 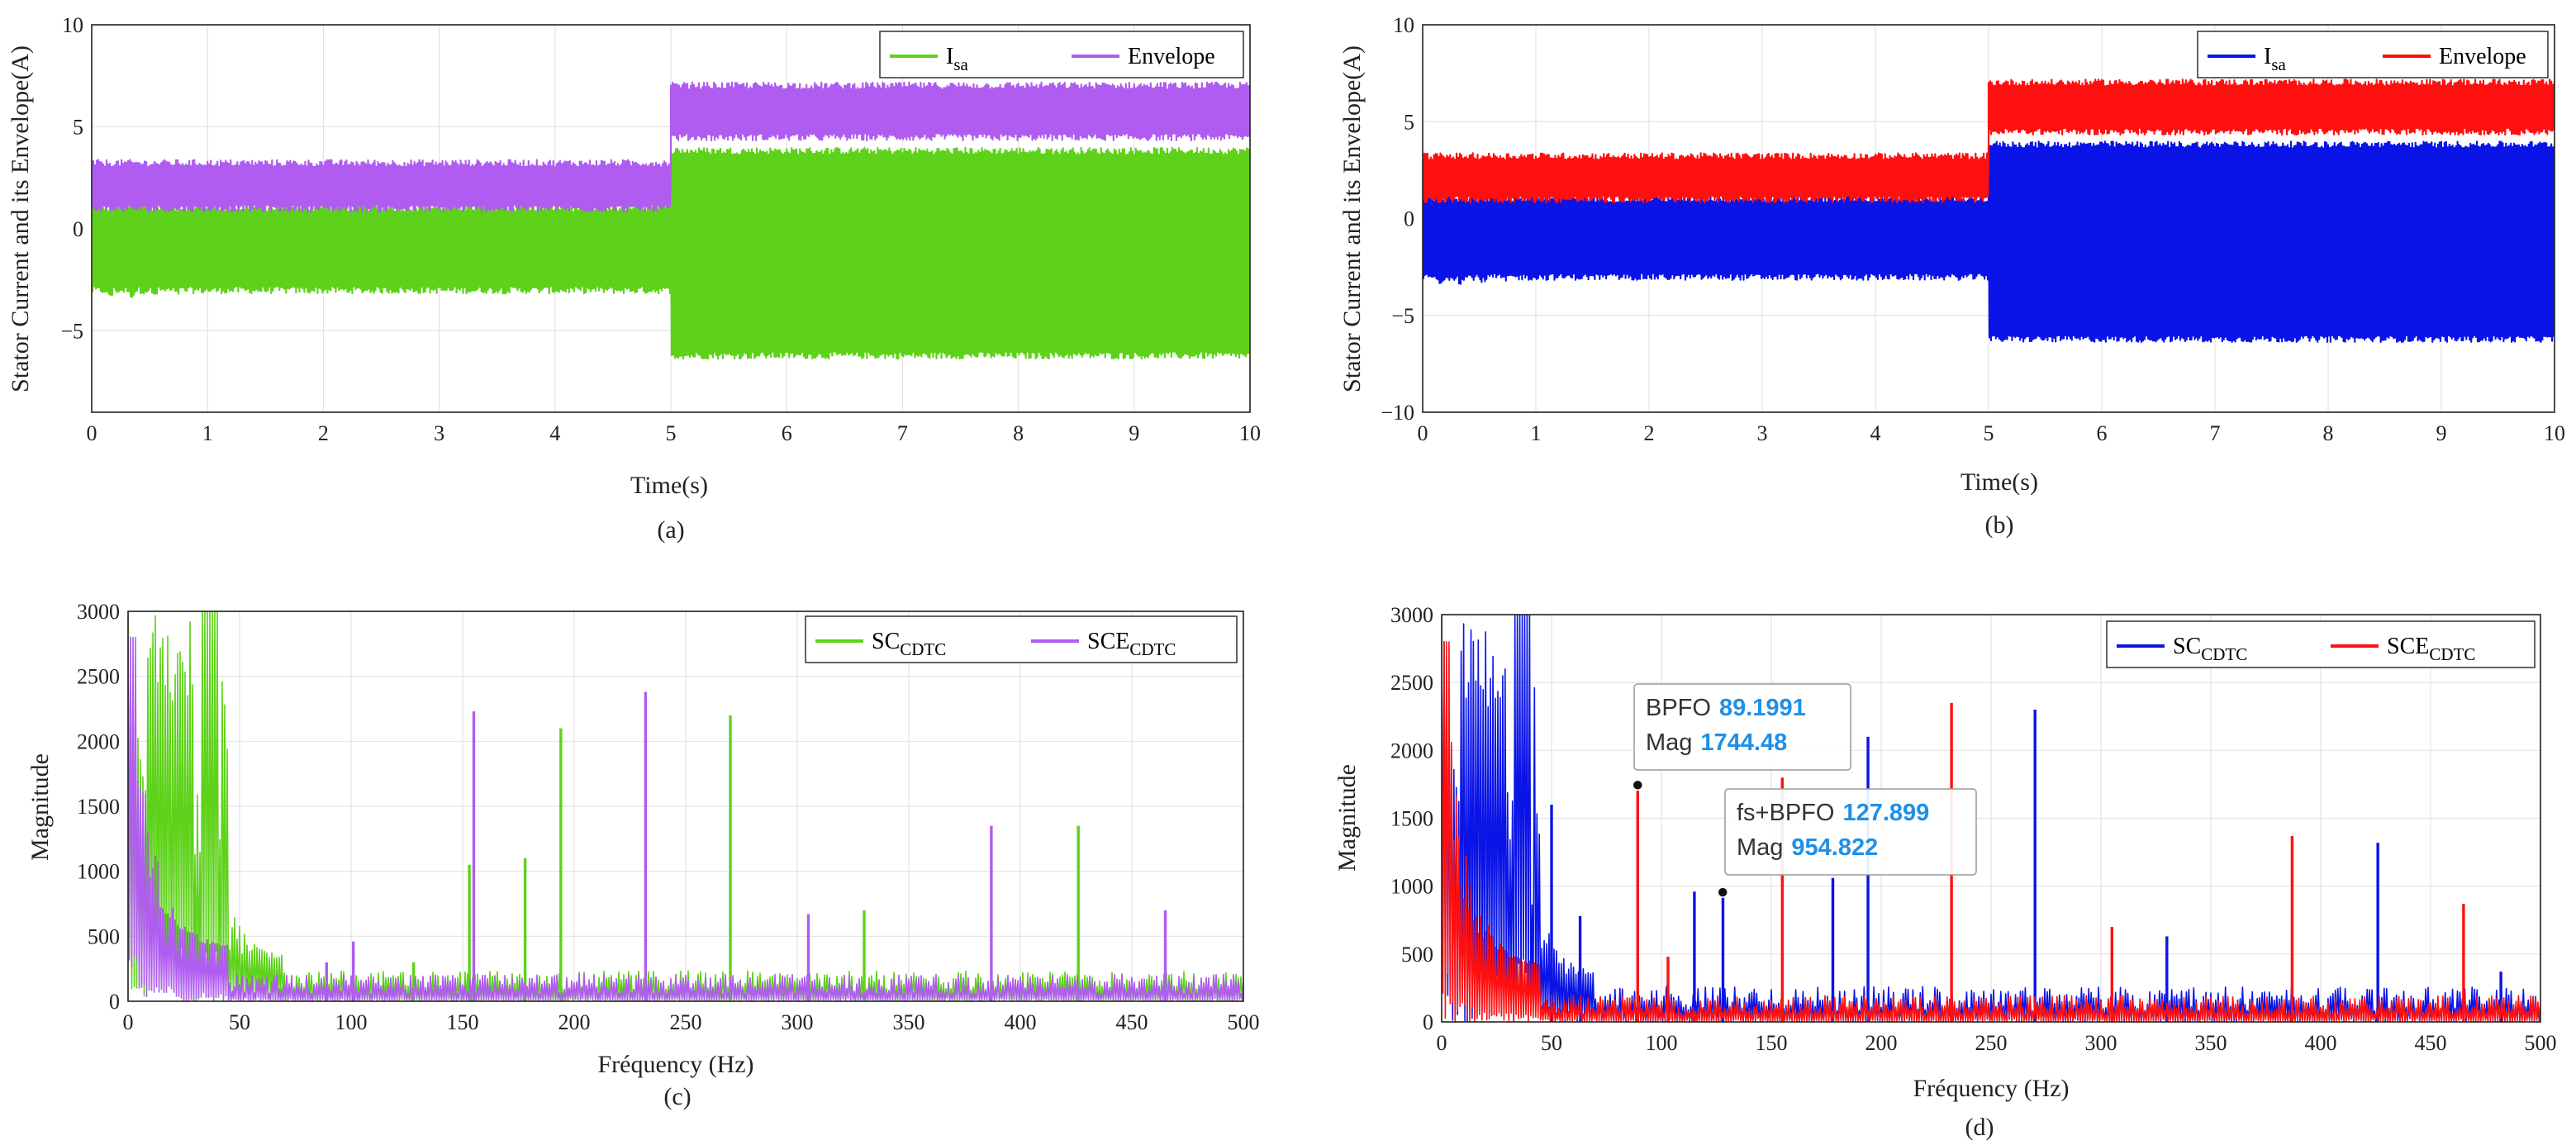 What do you see at coordinates (669, 485) in the screenshot?
I see `xlabel-a: Time(s)` at bounding box center [669, 485].